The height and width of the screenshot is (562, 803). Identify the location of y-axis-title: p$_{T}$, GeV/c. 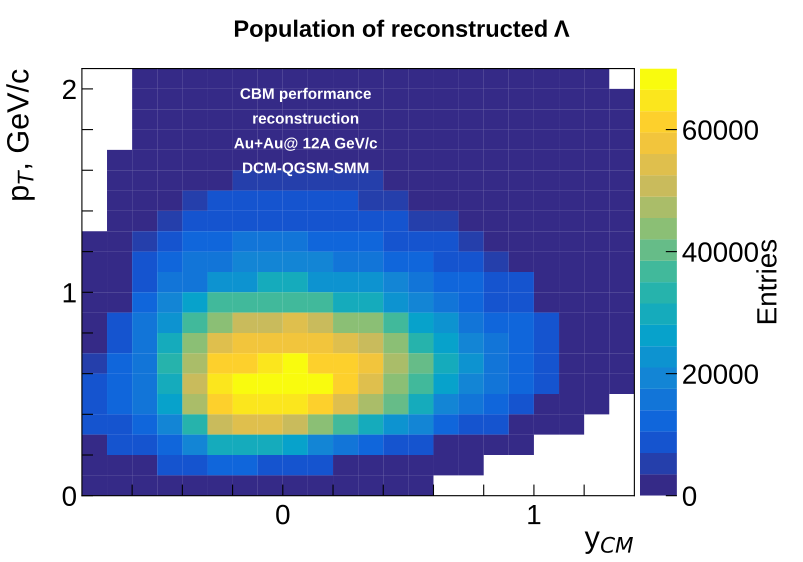
(20, 135).